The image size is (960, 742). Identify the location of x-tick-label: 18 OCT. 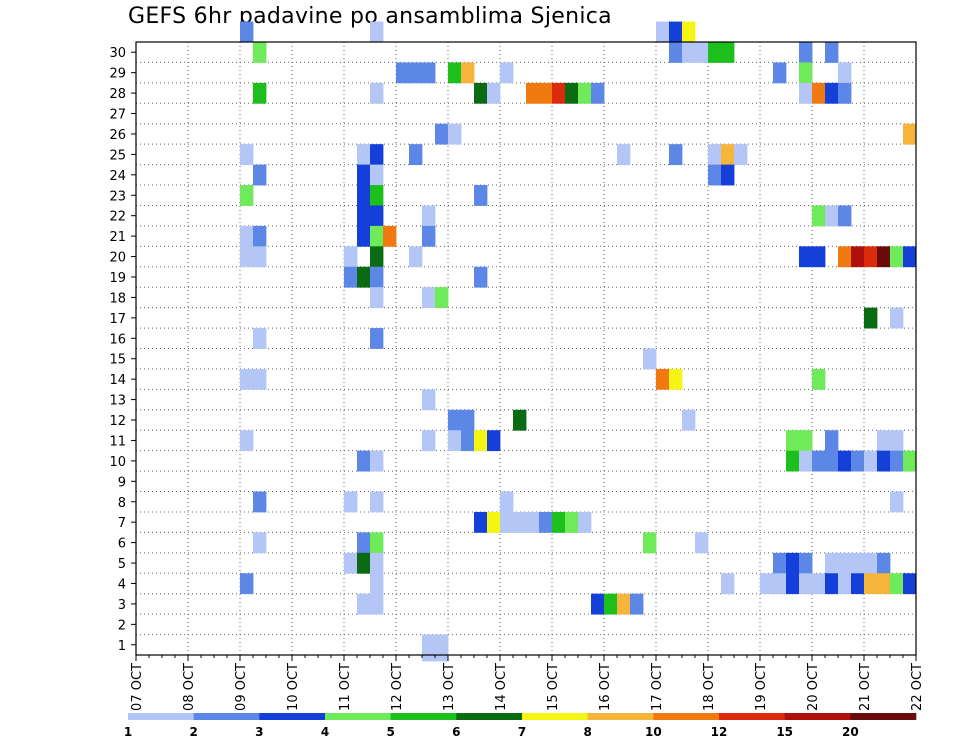
(709, 687).